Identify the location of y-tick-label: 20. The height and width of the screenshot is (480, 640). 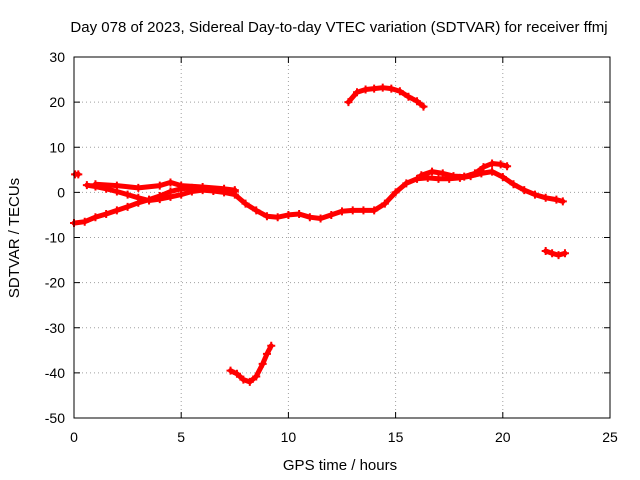
(57, 102).